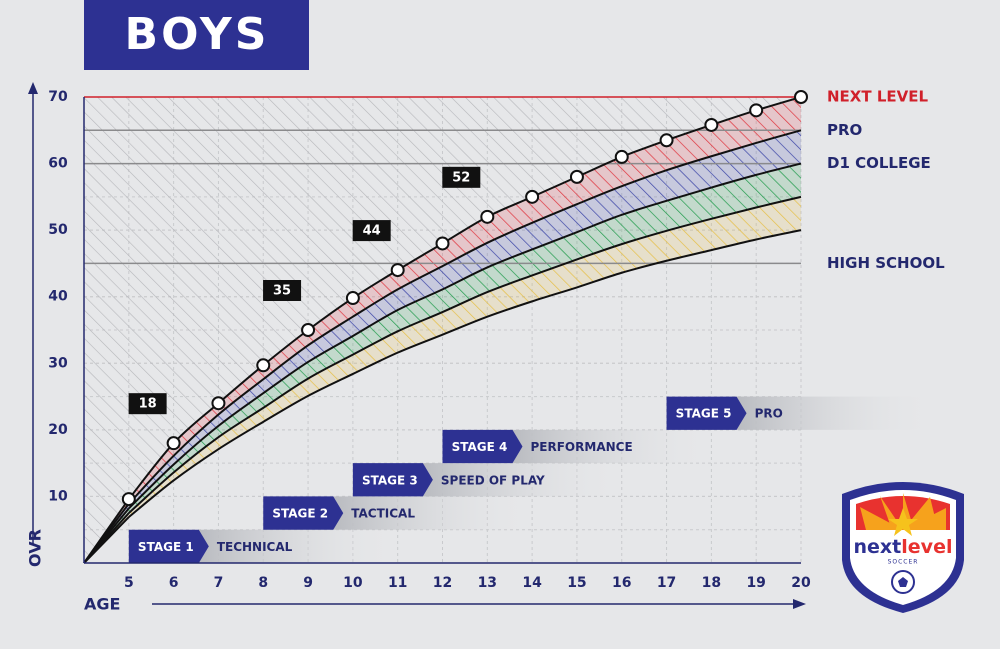  I want to click on y-tick-label: 10, so click(58, 496).